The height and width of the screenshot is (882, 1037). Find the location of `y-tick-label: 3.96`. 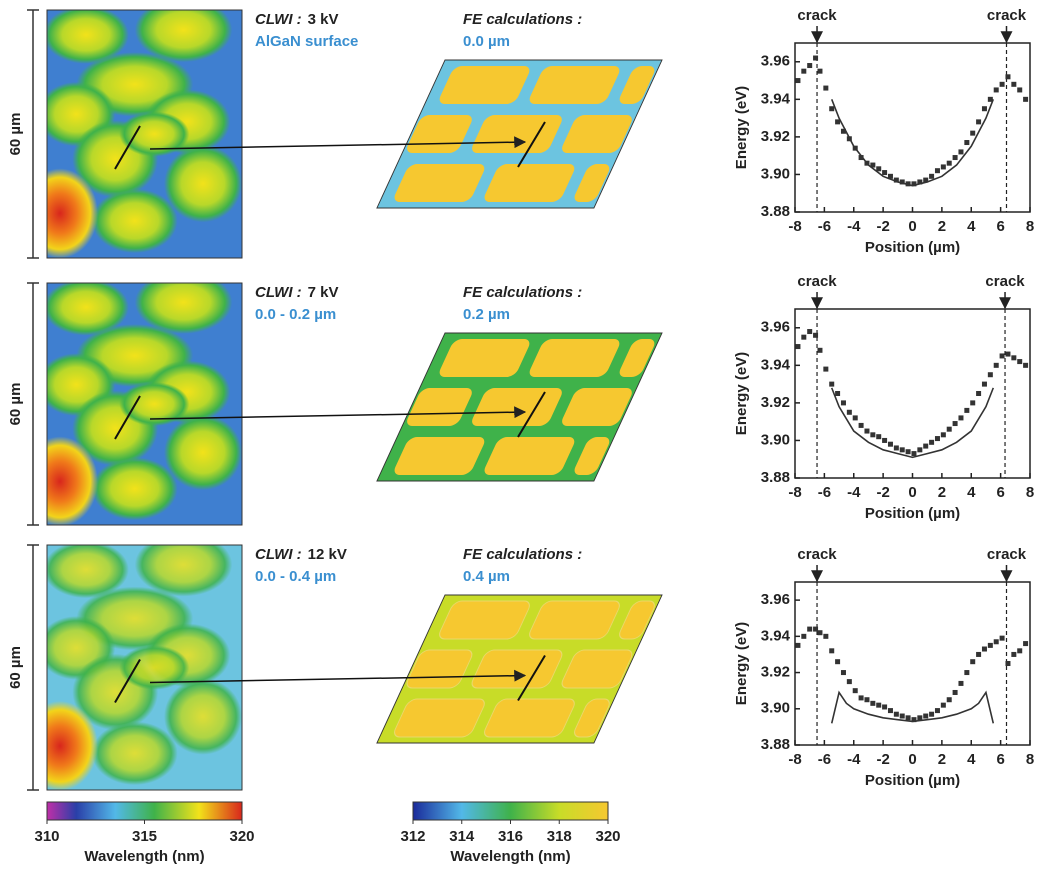

y-tick-label: 3.96 is located at coordinates (775, 599).